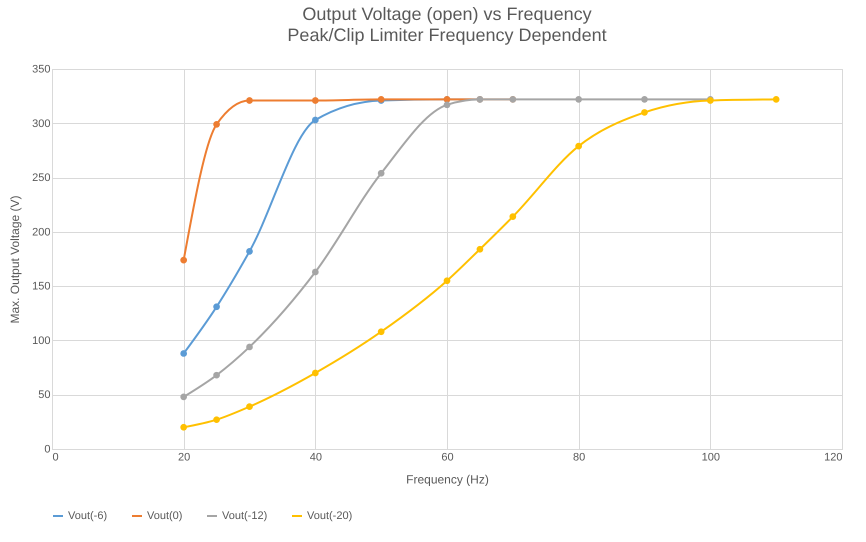  I want to click on y-tick-label: 100, so click(41, 340).